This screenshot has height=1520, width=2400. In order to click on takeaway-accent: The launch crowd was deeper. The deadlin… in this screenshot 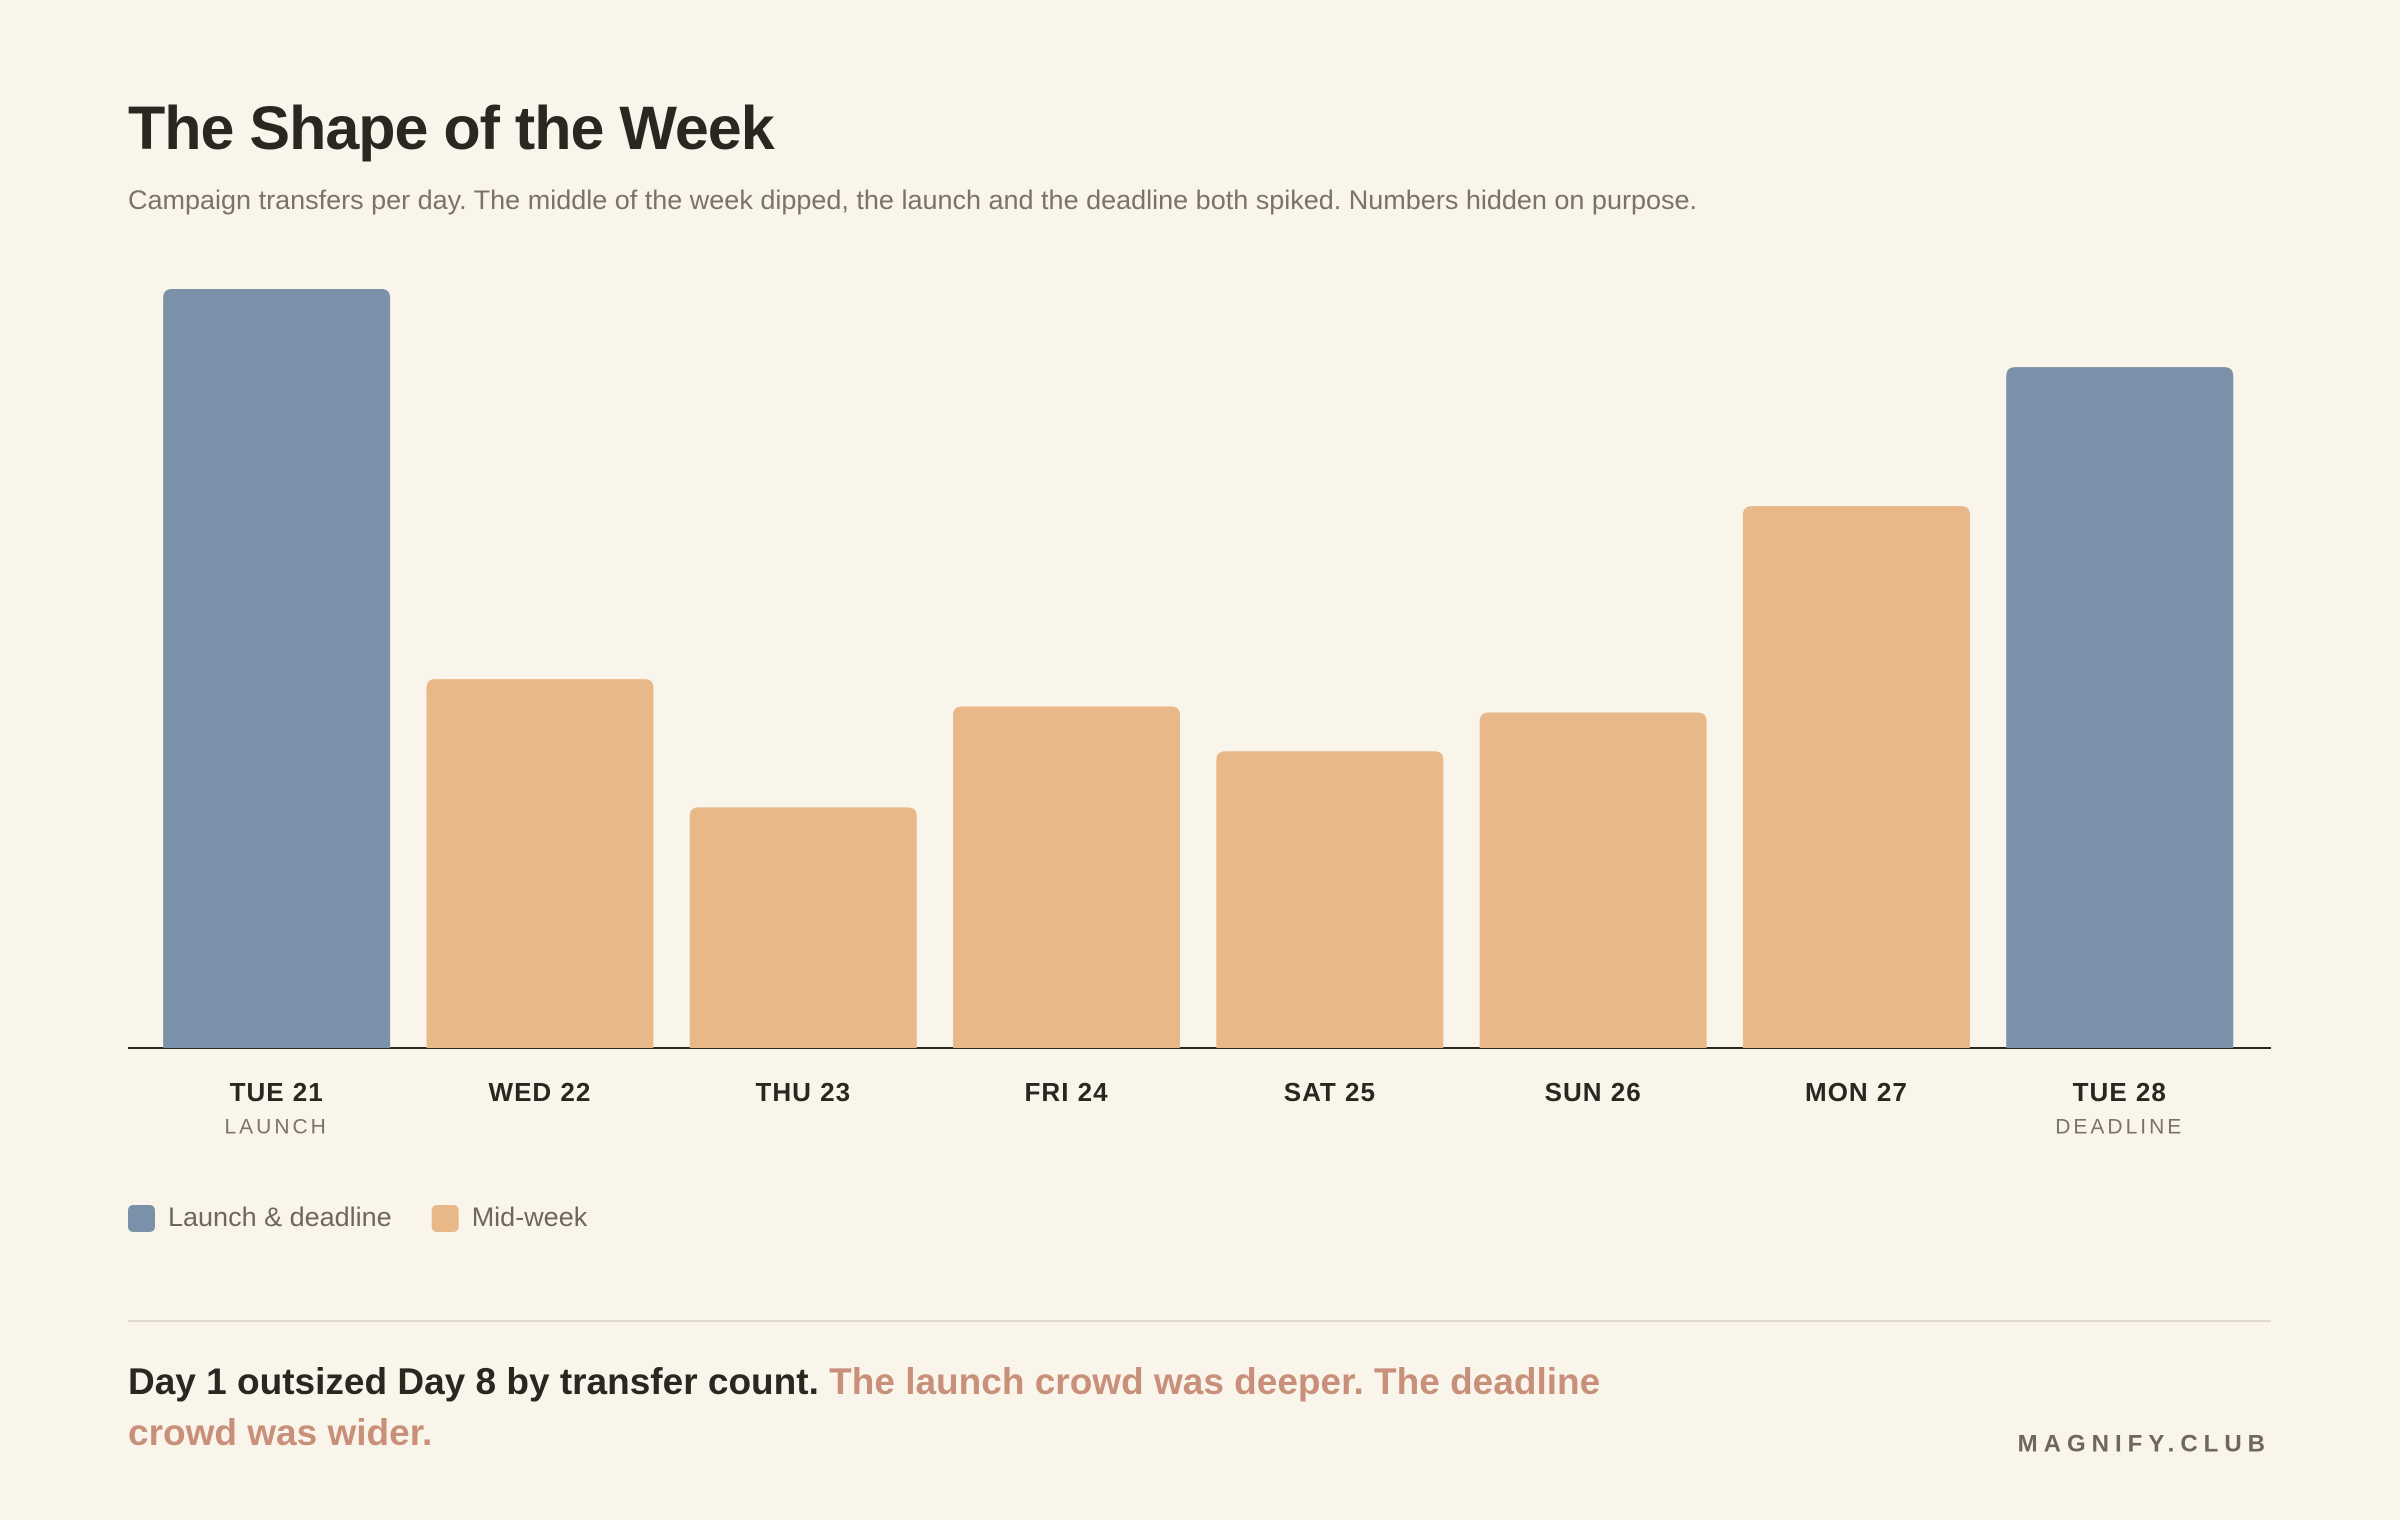, I will do `click(864, 1407)`.